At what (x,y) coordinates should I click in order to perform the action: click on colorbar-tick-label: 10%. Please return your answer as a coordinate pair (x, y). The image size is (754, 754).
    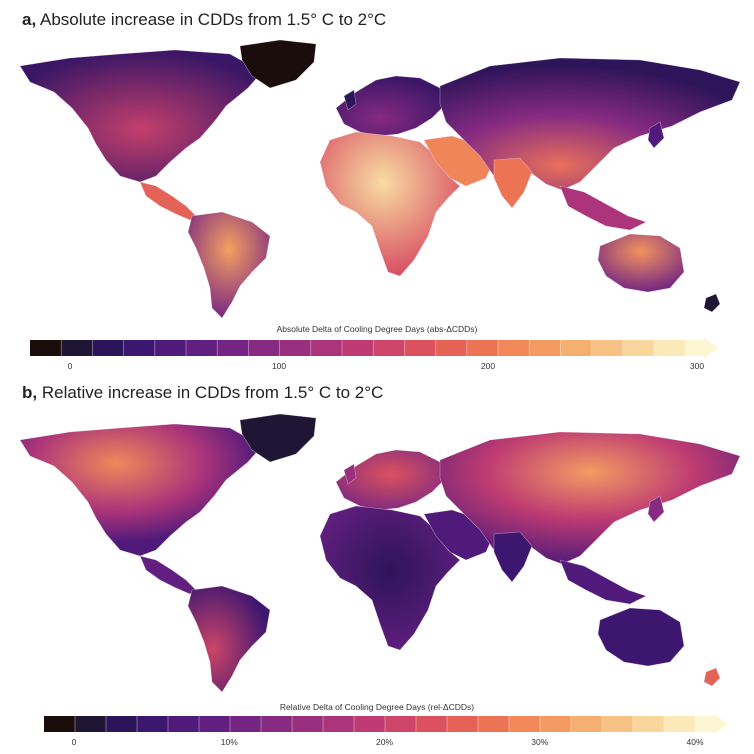
    Looking at the image, I should click on (229, 742).